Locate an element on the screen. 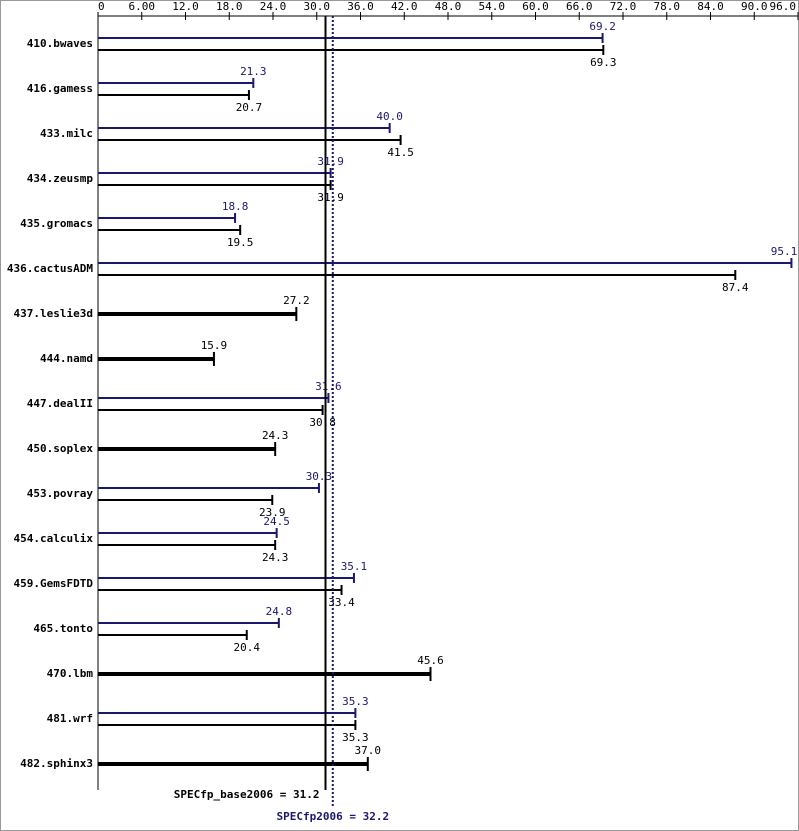  value-label: 24.5 is located at coordinates (276, 521).